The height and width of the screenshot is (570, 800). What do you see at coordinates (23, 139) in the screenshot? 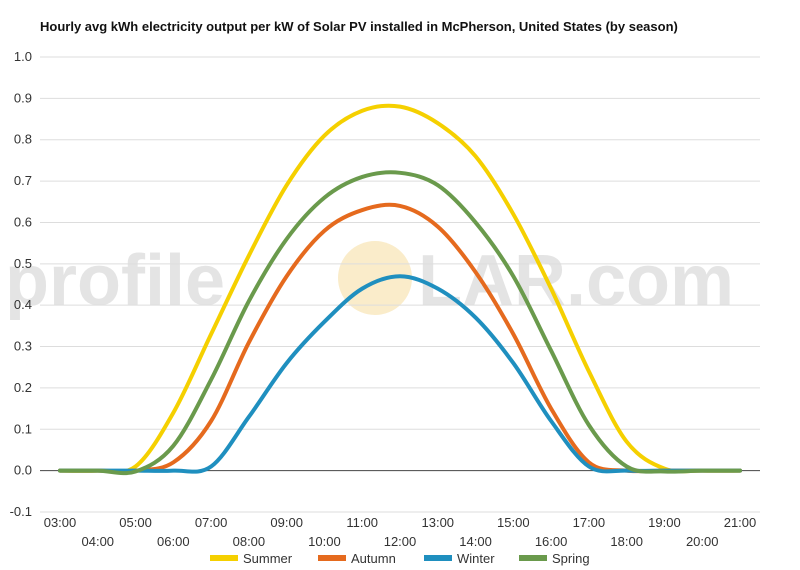
I see `y-tick-label: 0.8` at bounding box center [23, 139].